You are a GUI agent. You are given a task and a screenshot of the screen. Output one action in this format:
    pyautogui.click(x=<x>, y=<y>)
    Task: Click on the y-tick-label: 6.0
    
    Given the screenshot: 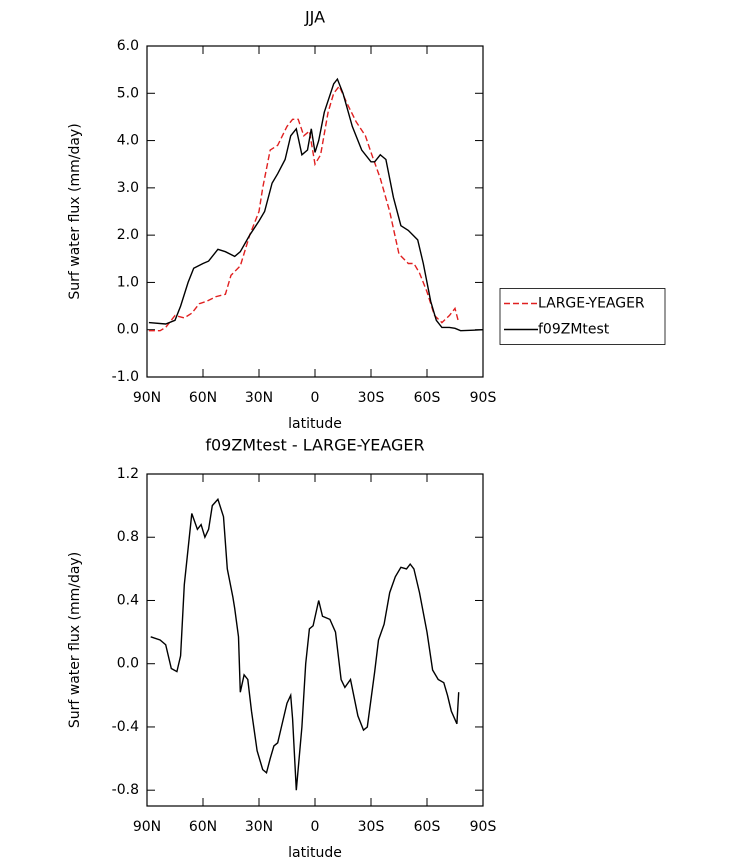 What is the action you would take?
    pyautogui.click(x=128, y=46)
    